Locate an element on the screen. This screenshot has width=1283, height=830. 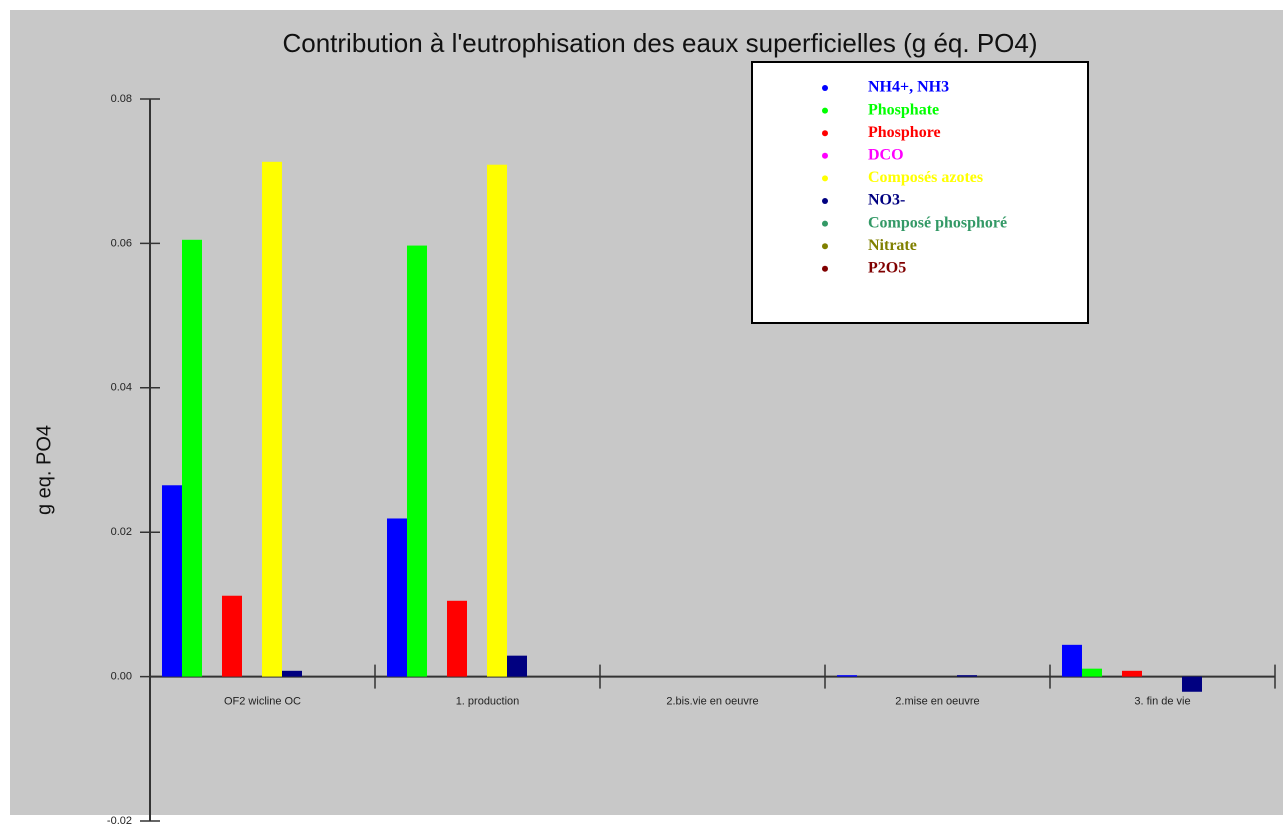
x-tick-label: OF2 wicline OC is located at coordinates (262, 702).